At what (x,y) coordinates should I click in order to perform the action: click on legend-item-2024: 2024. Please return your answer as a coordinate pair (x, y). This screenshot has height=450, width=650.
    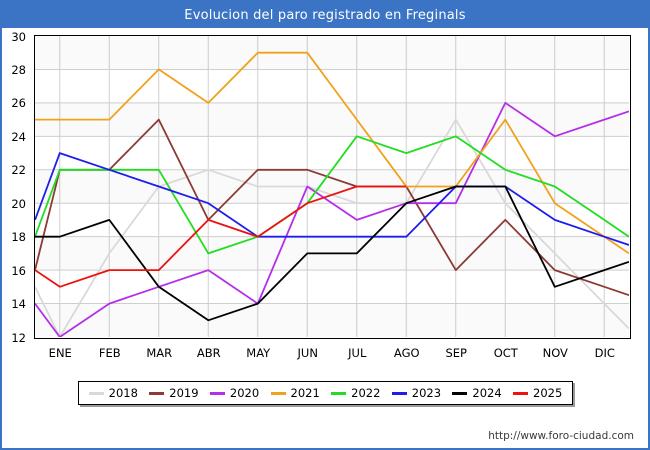
    Looking at the image, I should click on (477, 393).